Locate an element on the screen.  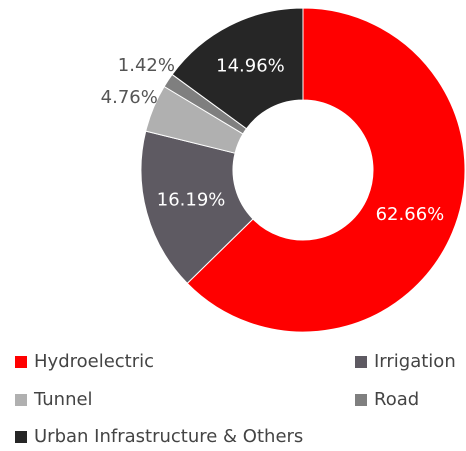
data-label: 4.76% is located at coordinates (129, 97).